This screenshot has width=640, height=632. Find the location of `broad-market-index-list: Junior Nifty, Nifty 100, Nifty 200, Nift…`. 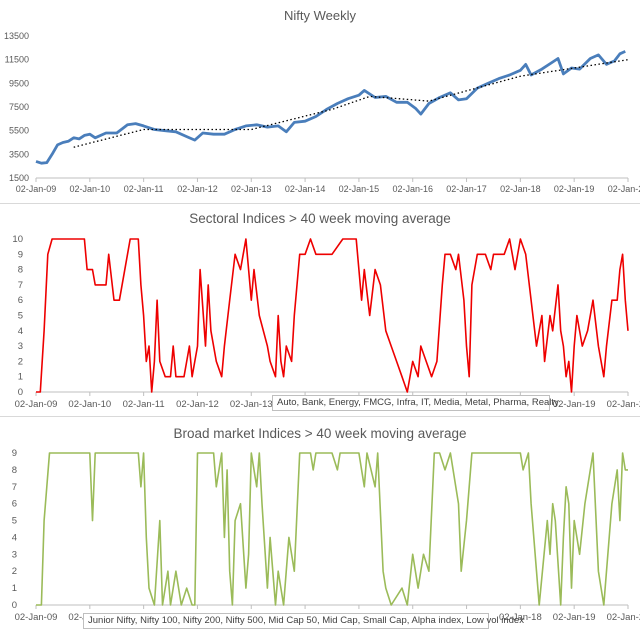

broad-market-index-list: Junior Nifty, Nifty 100, Nifty 200, Nift… is located at coordinates (303, 621).